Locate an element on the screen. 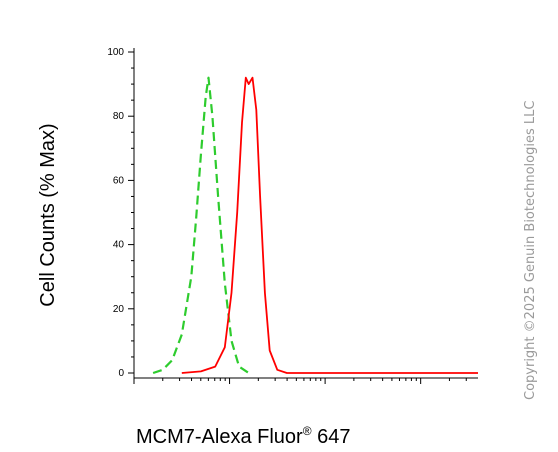 This screenshot has width=558, height=452. y-tick-label-40: 40 is located at coordinates (119, 245).